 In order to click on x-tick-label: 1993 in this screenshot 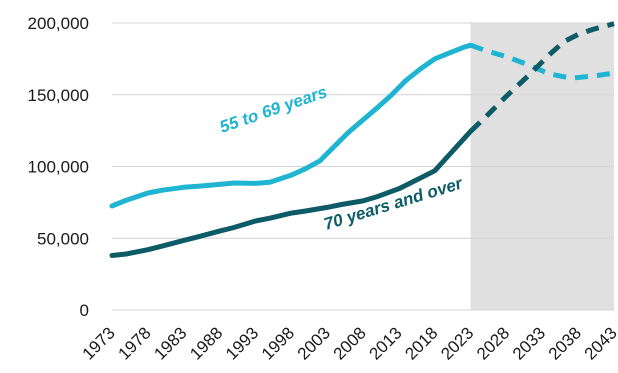, I will do `click(242, 343)`.